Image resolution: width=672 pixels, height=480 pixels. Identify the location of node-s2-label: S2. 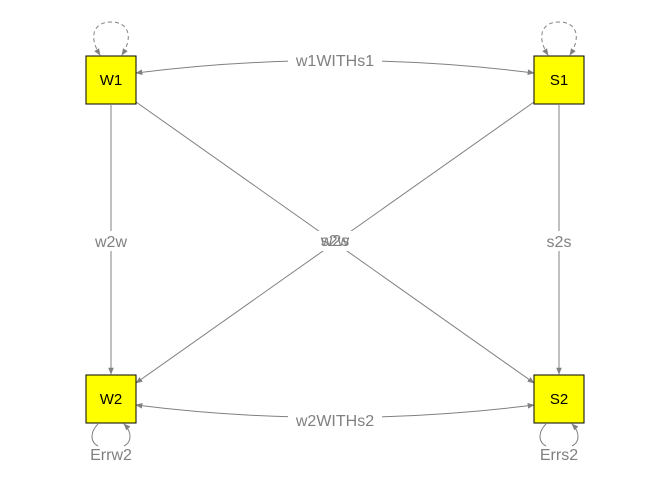
(559, 399).